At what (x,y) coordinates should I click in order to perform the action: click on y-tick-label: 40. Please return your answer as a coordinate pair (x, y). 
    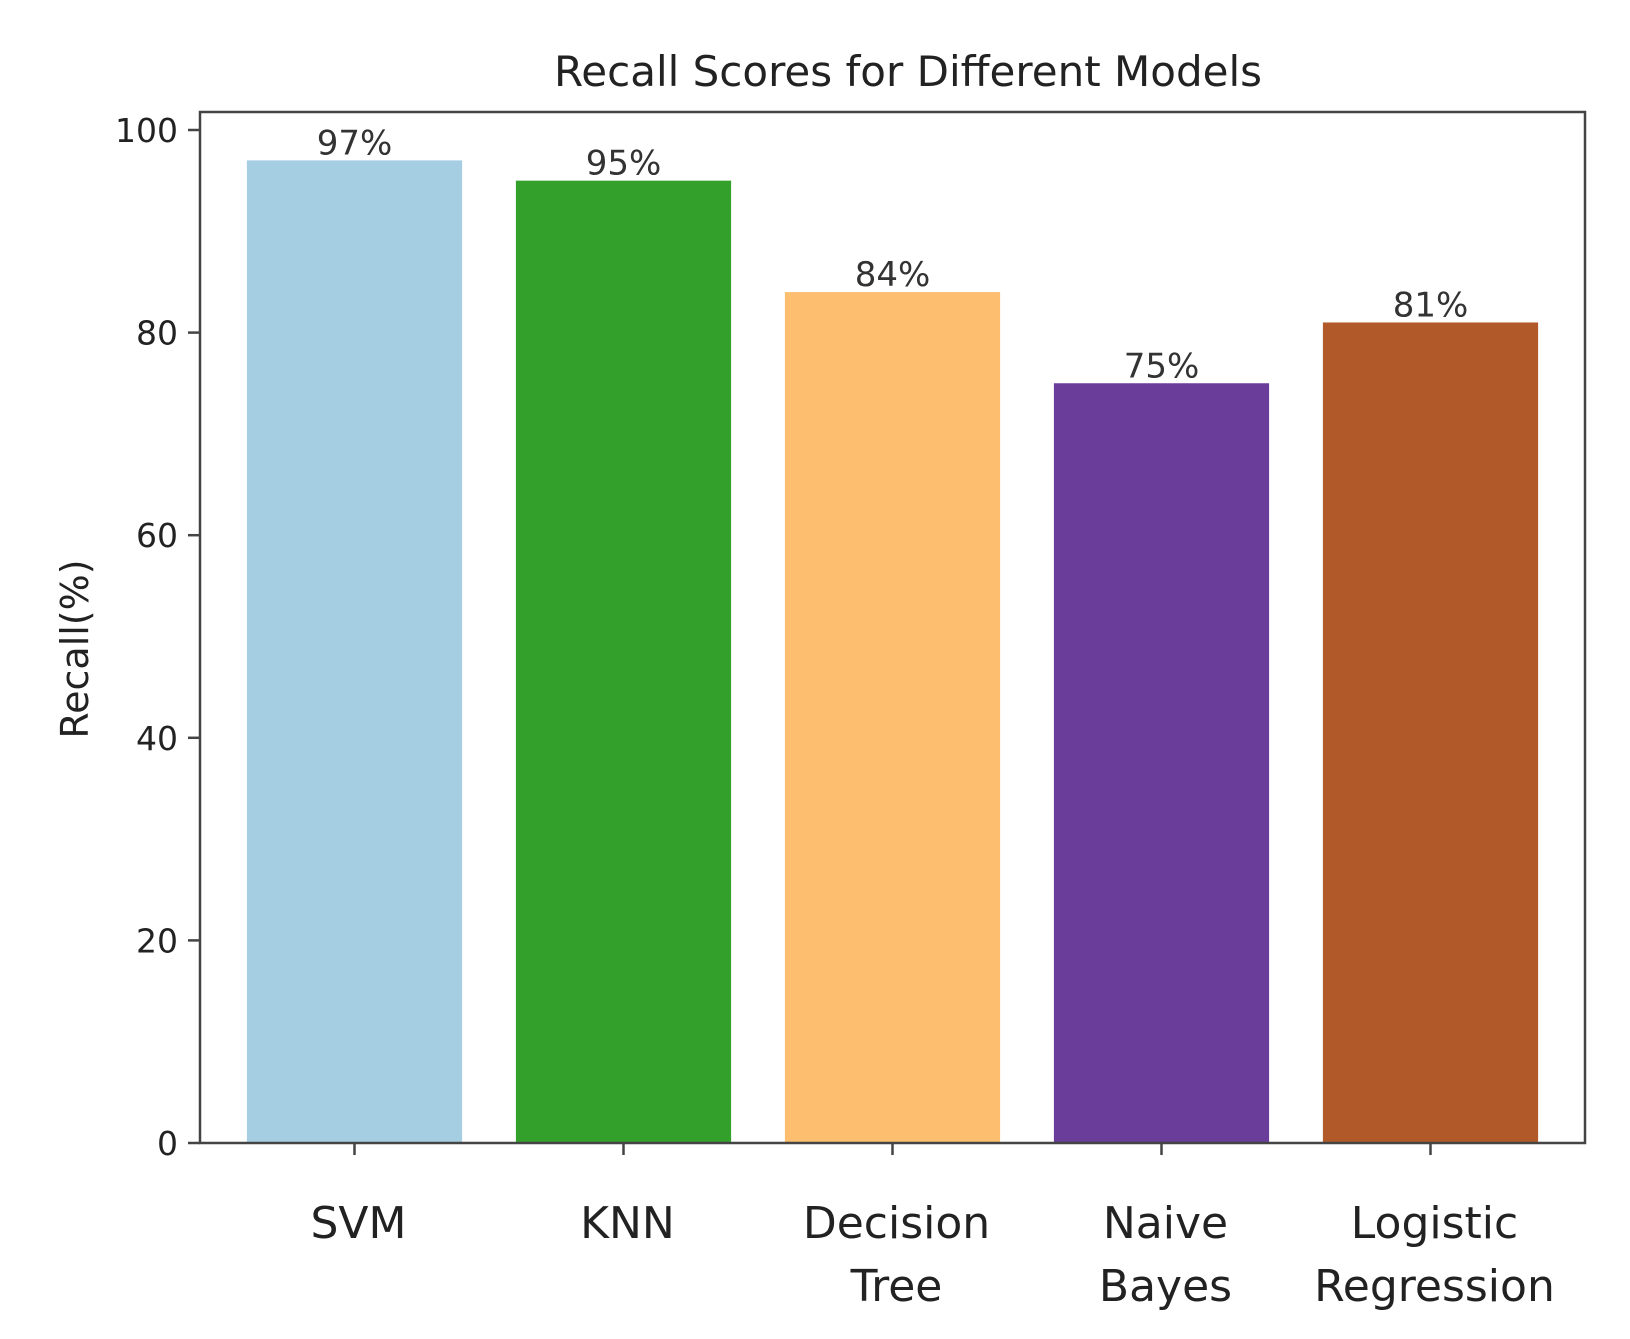
    Looking at the image, I should click on (157, 738).